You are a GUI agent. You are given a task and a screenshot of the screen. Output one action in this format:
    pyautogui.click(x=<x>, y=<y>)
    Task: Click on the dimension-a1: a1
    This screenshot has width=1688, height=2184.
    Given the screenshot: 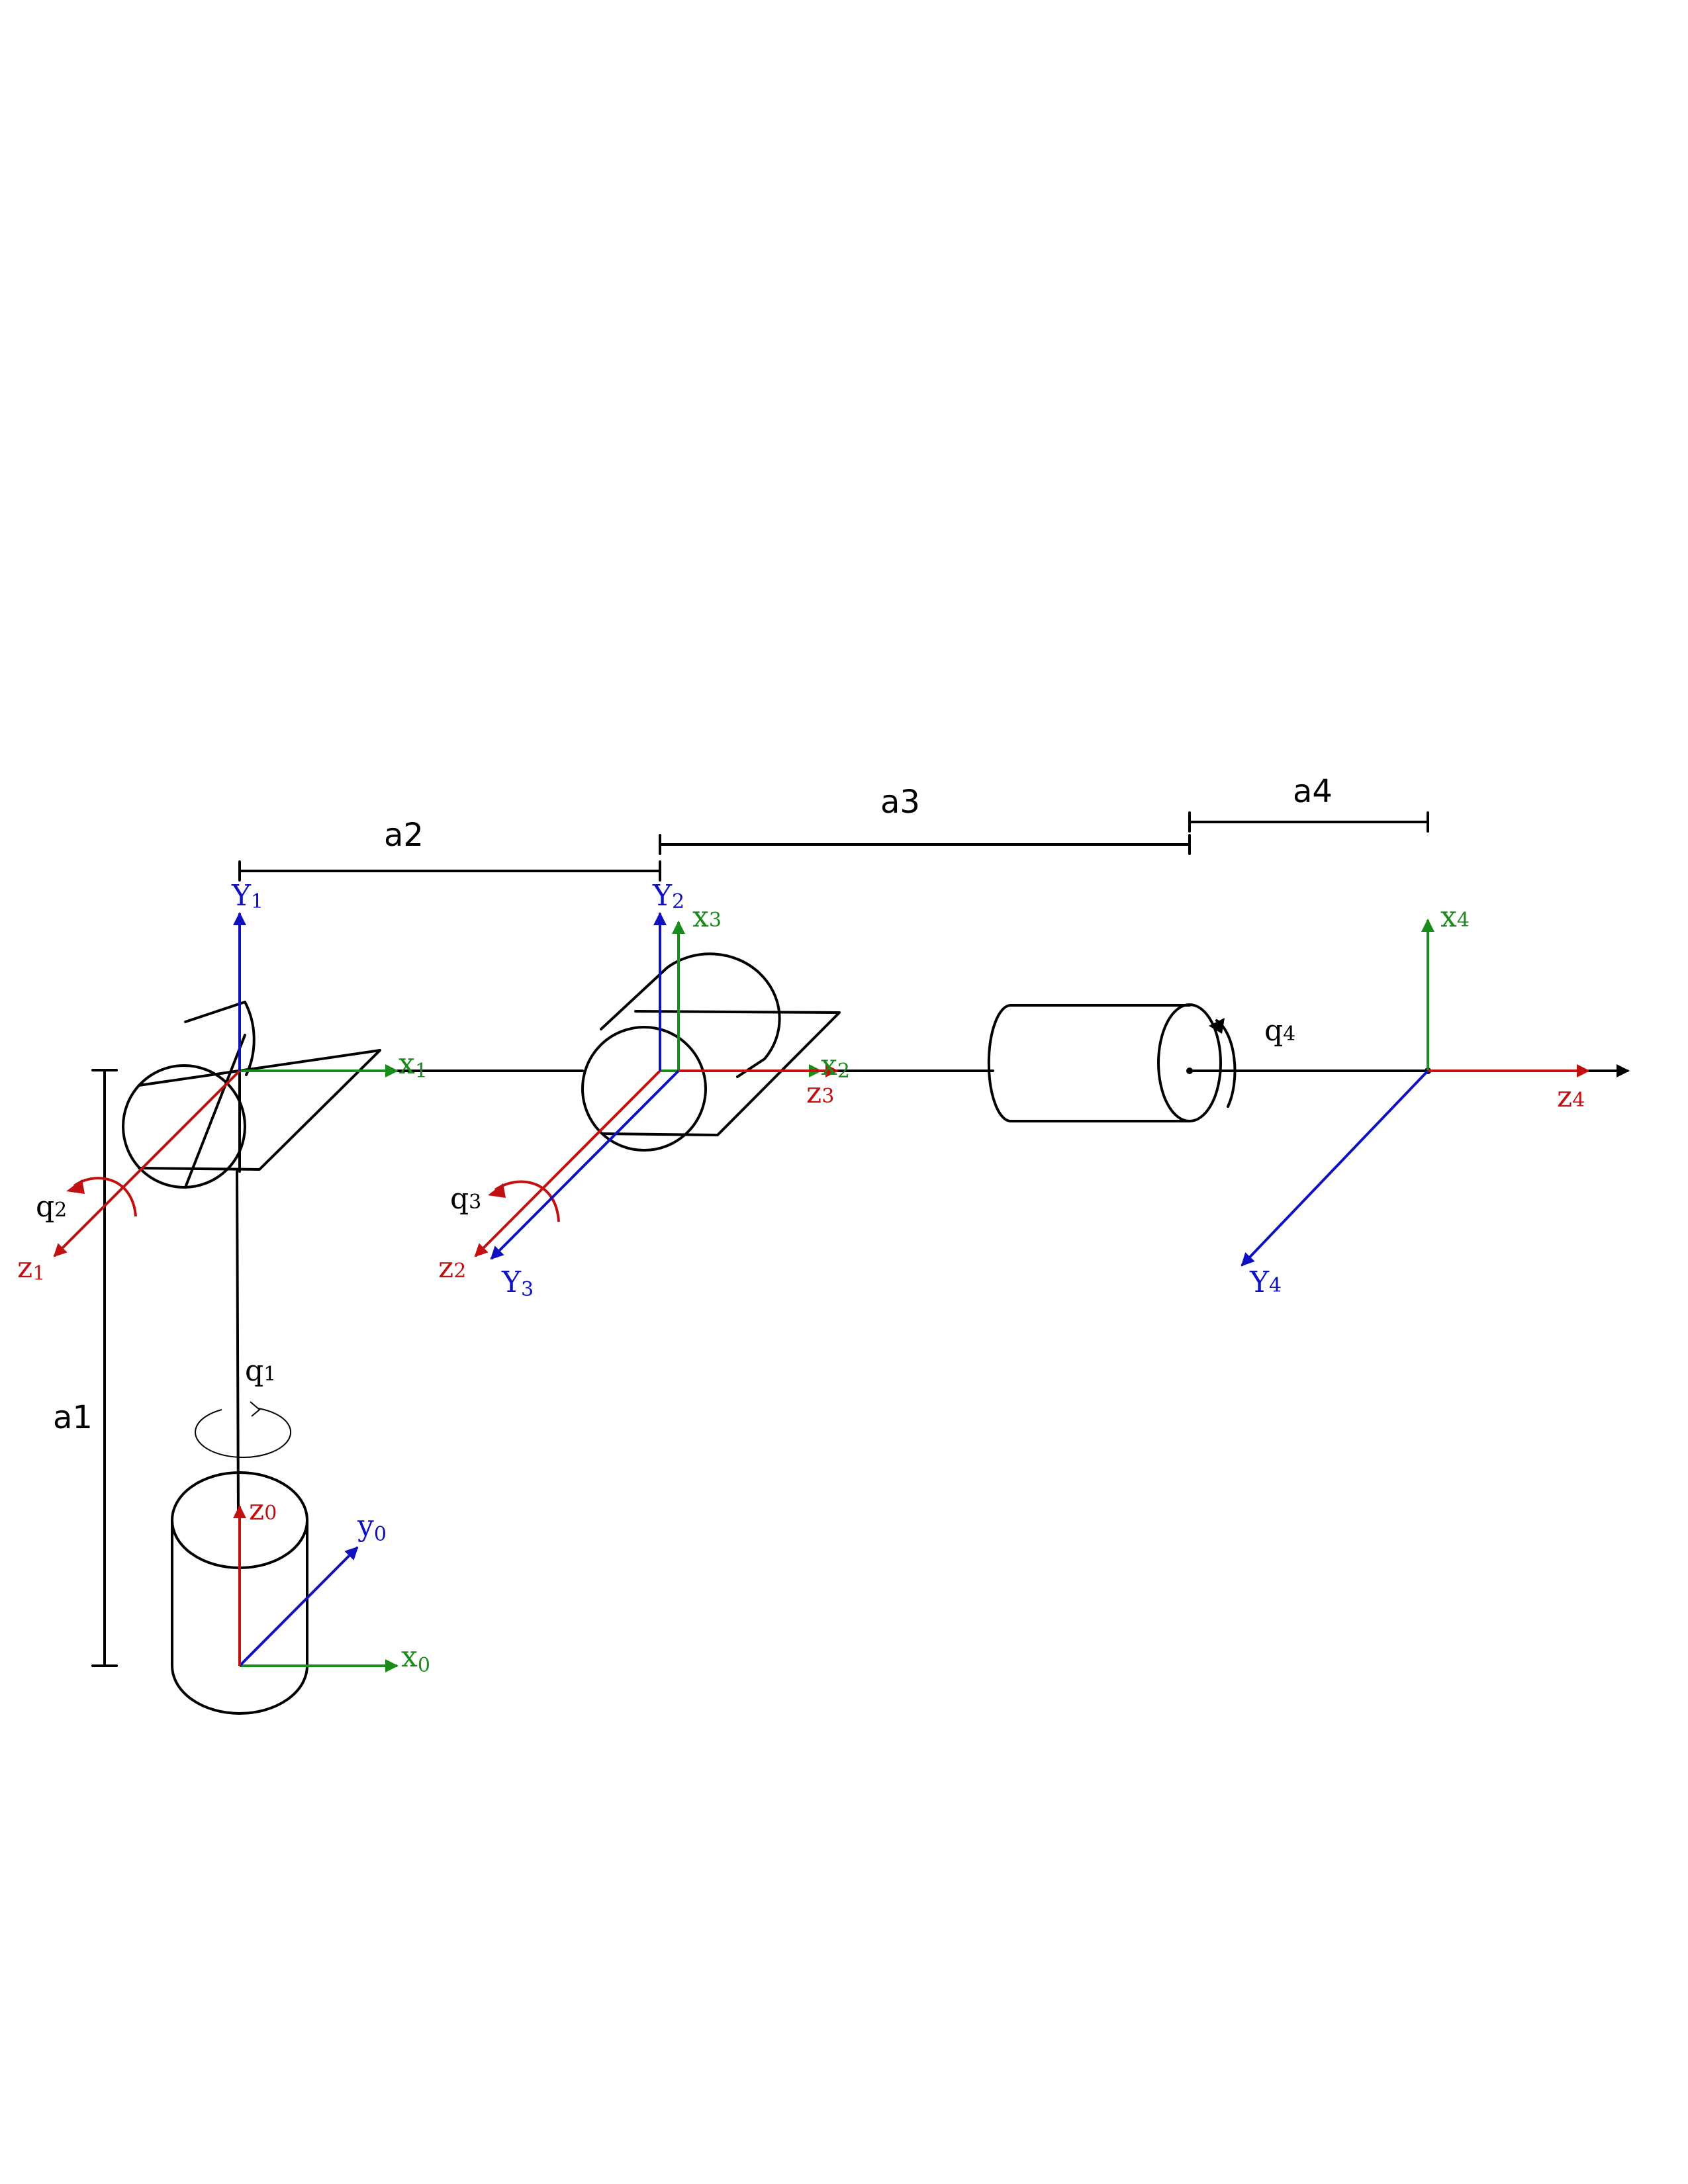 What is the action you would take?
    pyautogui.click(x=85, y=1368)
    